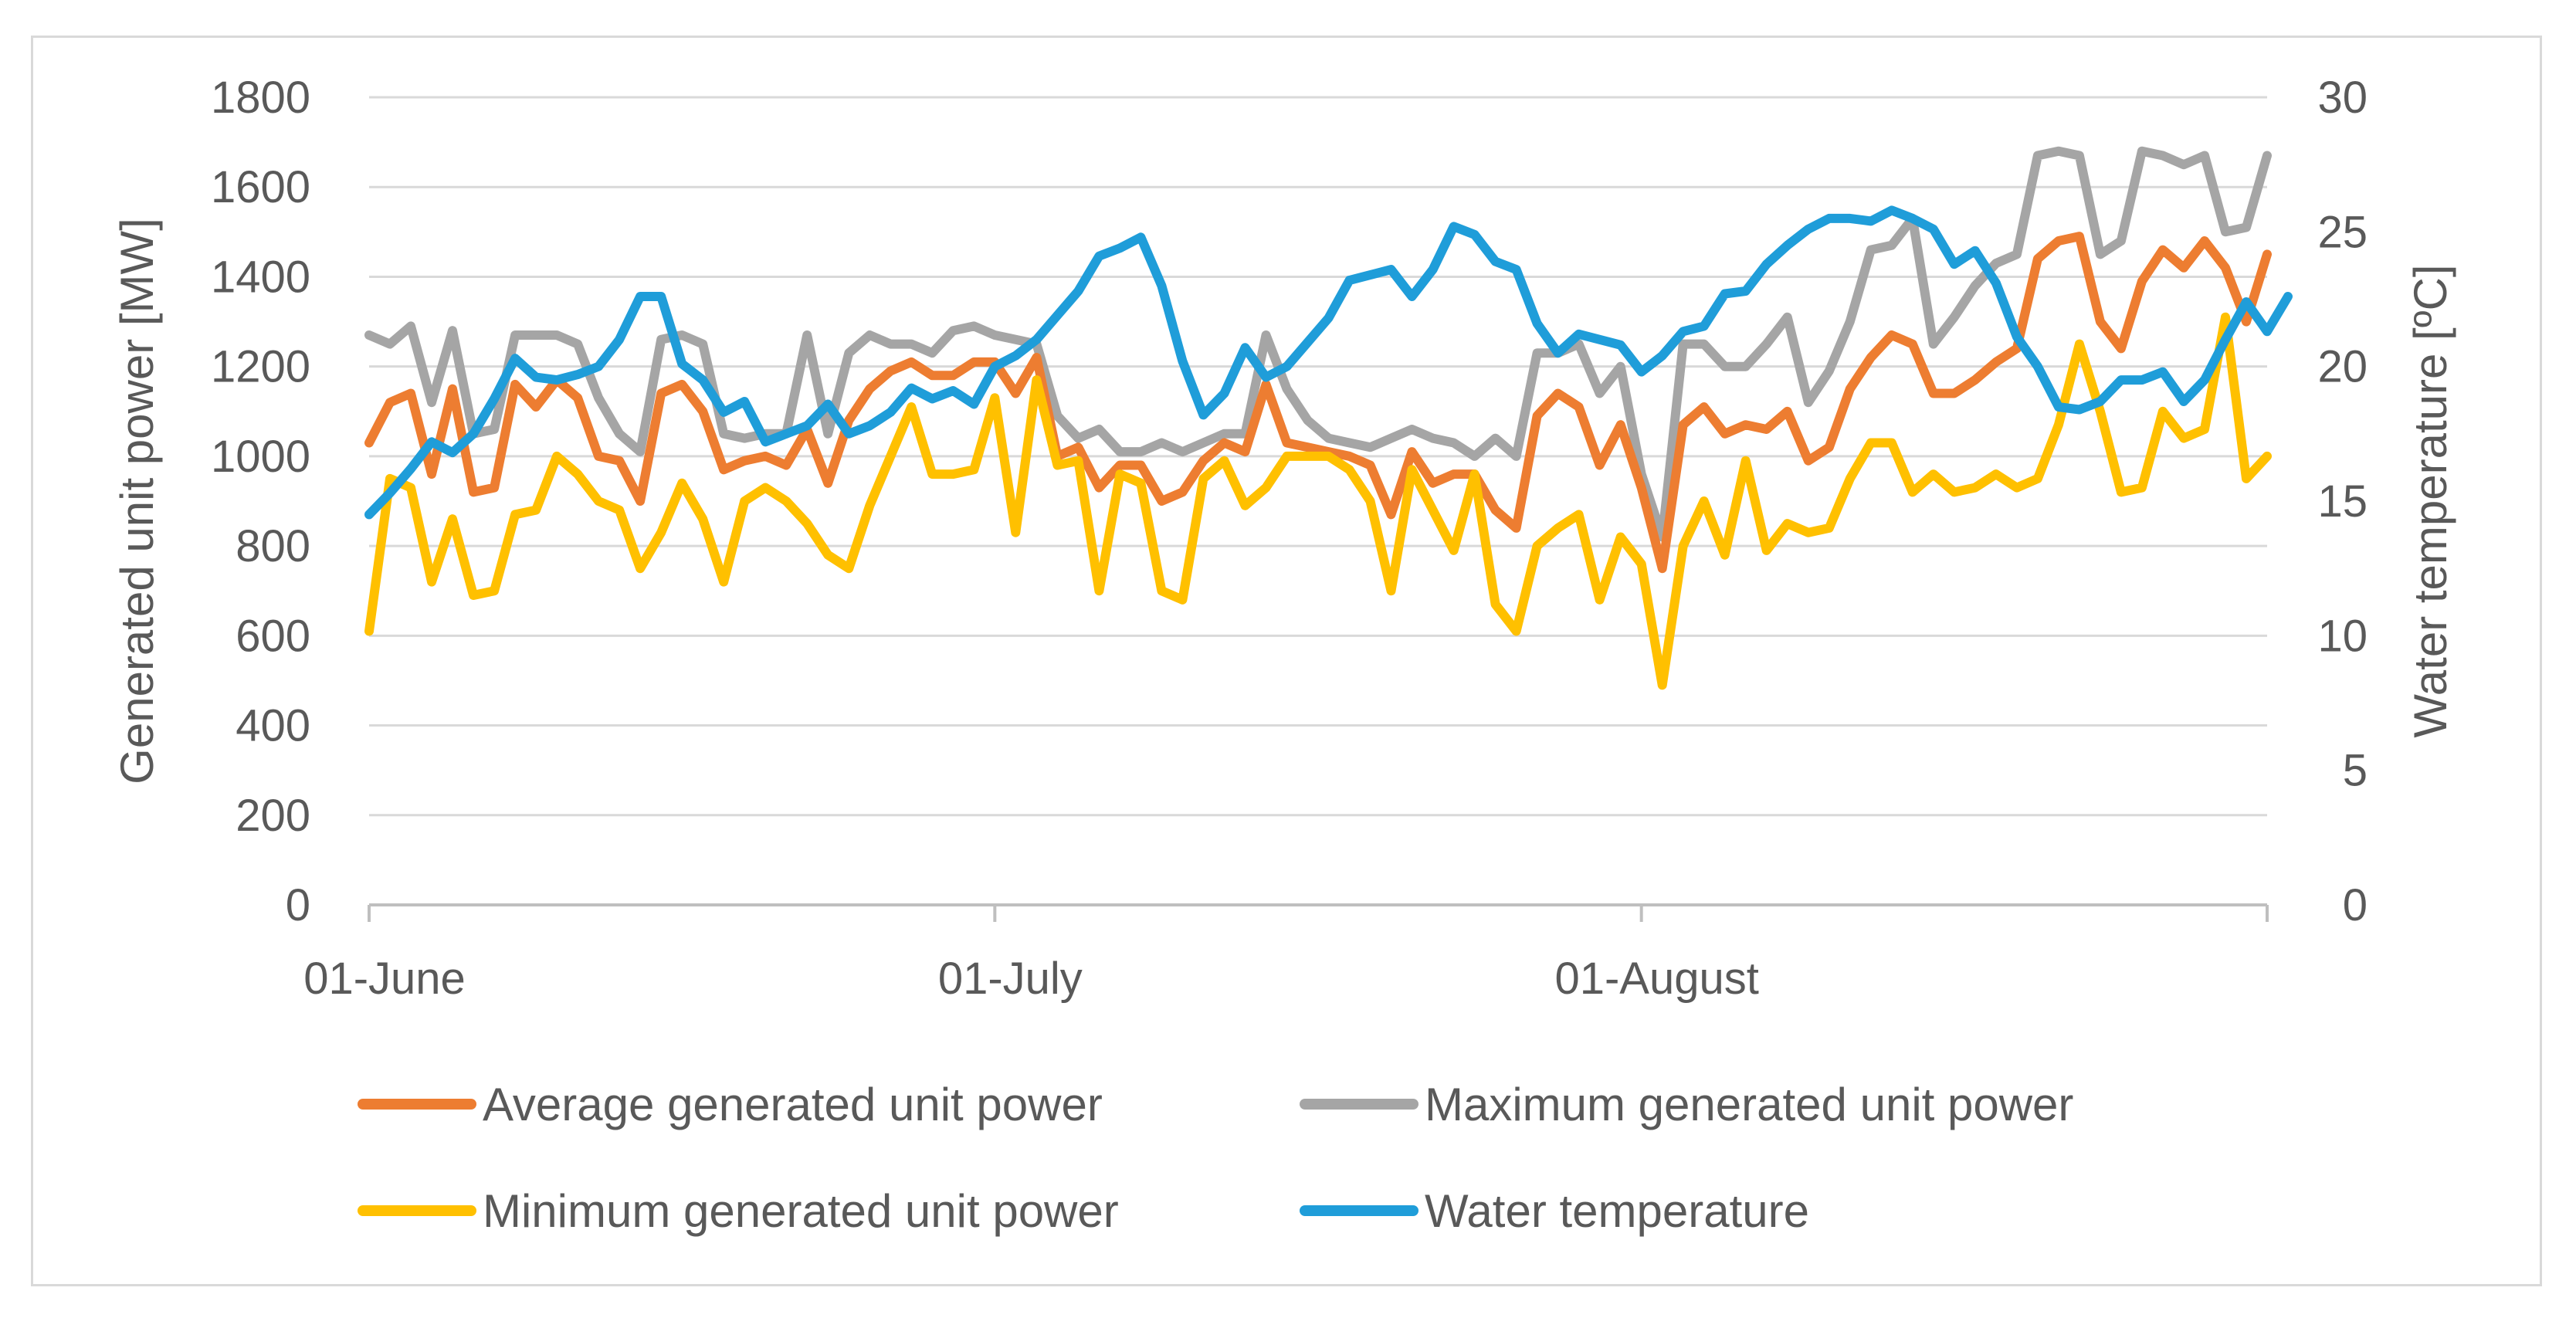 The height and width of the screenshot is (1318, 2576). Describe the element at coordinates (273, 726) in the screenshot. I see `y-left-tick-label: 400` at that location.